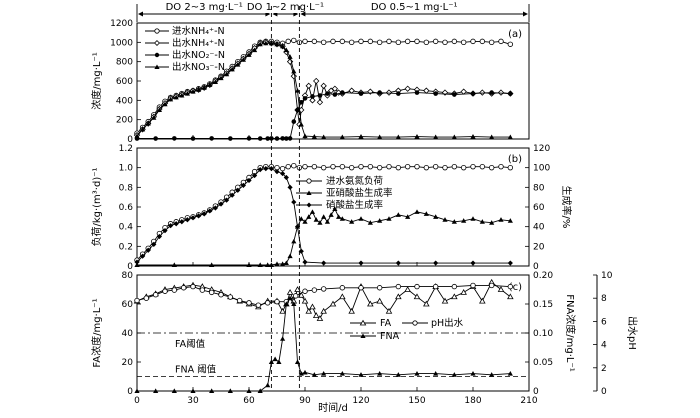 The height and width of the screenshot is (418, 700). I want to click on panel-a-y-tick-label: 400, so click(124, 101).